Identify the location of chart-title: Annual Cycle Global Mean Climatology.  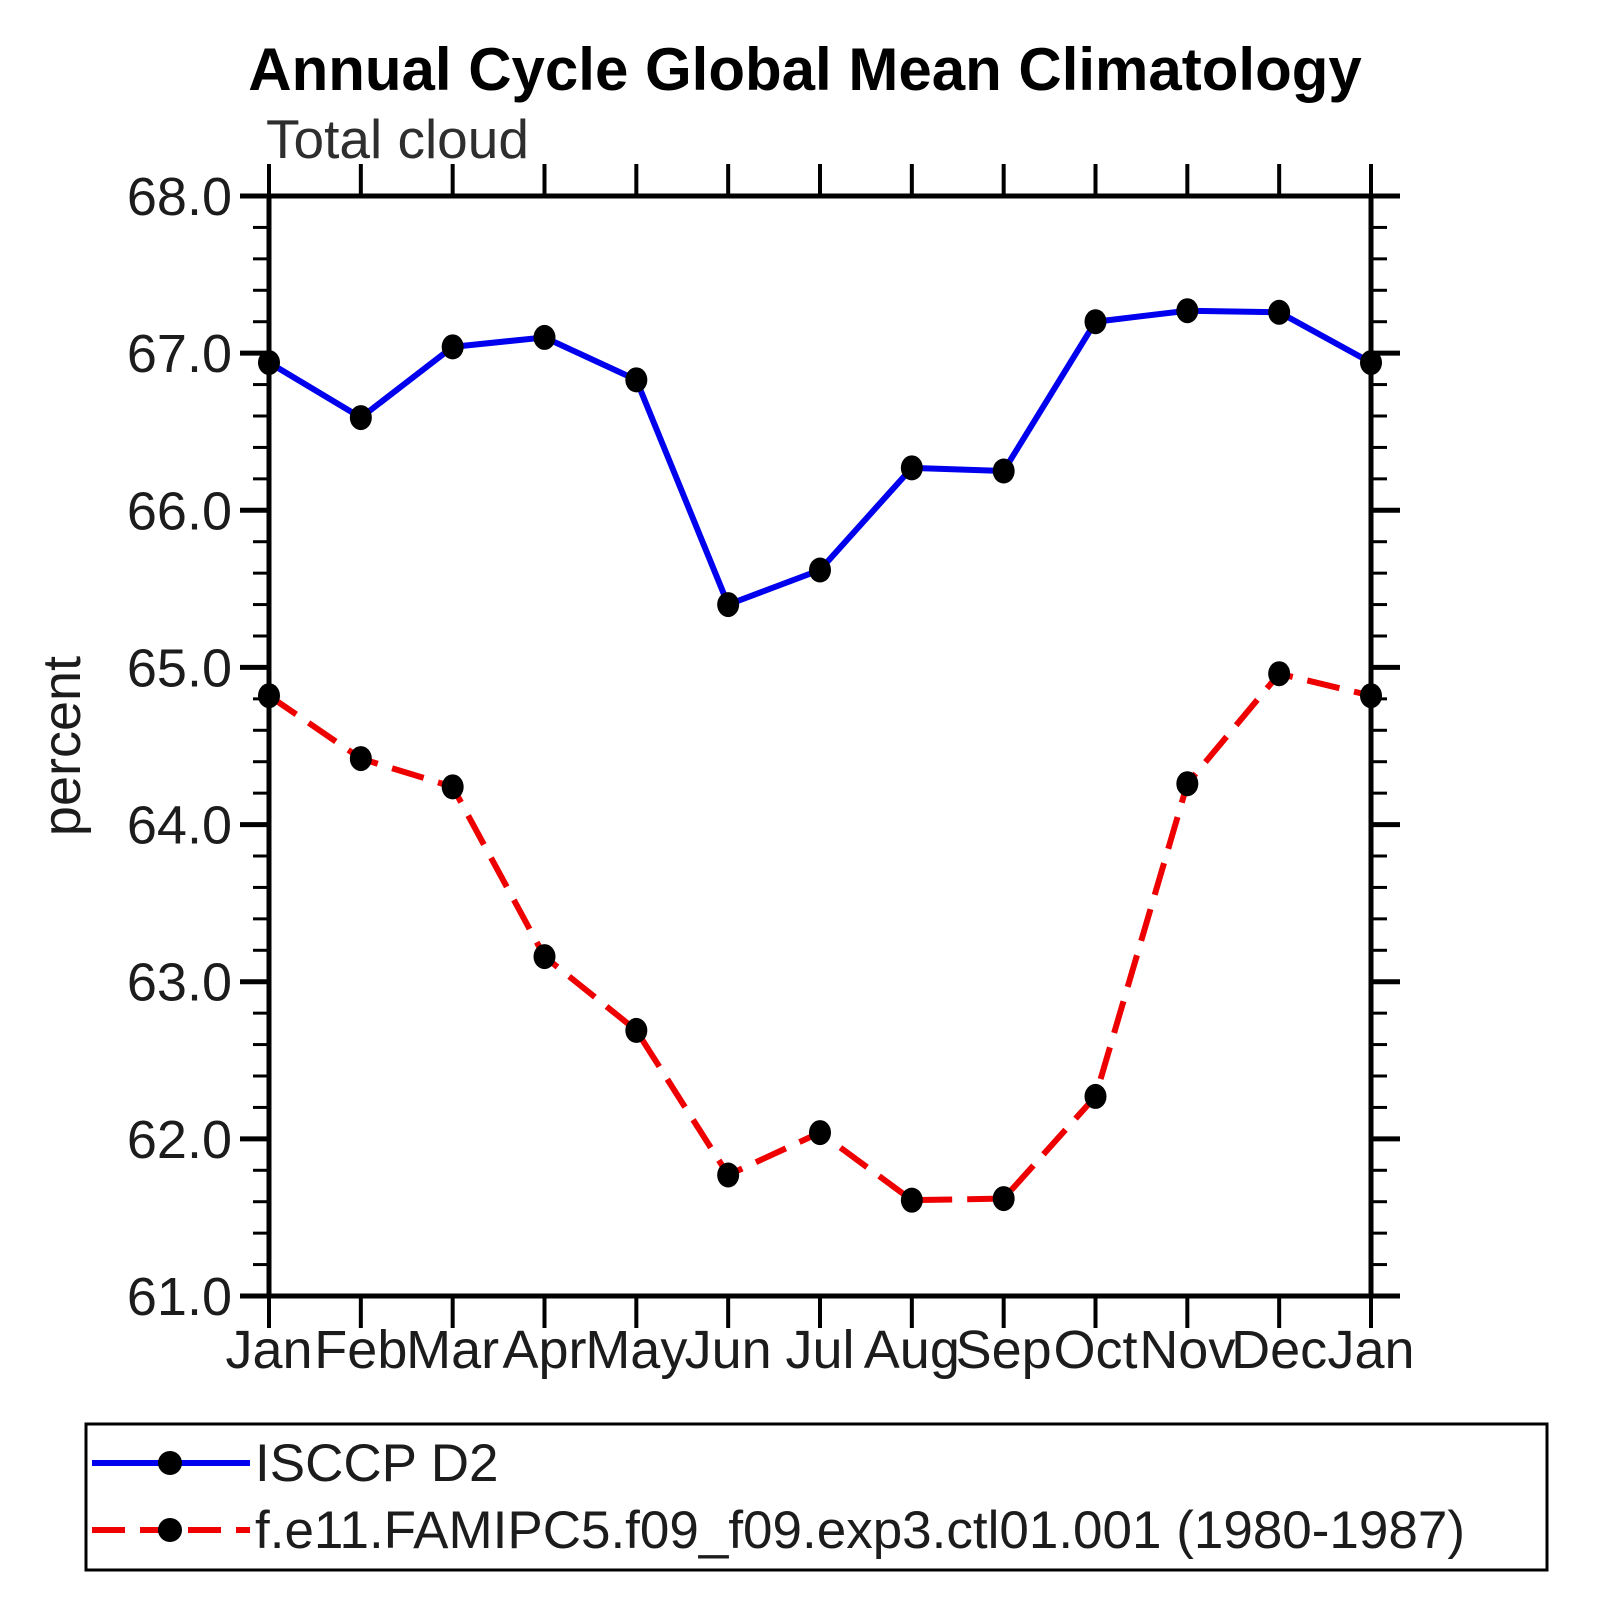
(805, 69).